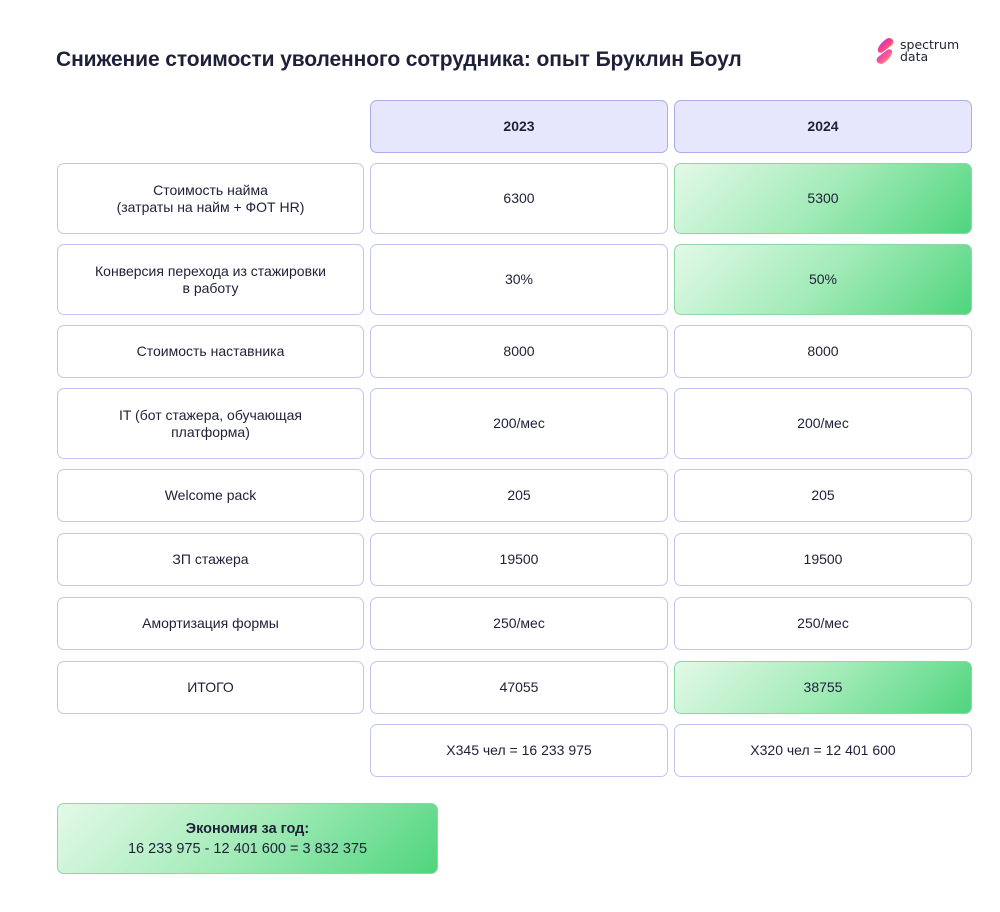  I want to click on spectrum-data-logo-icon, so click(885, 51).